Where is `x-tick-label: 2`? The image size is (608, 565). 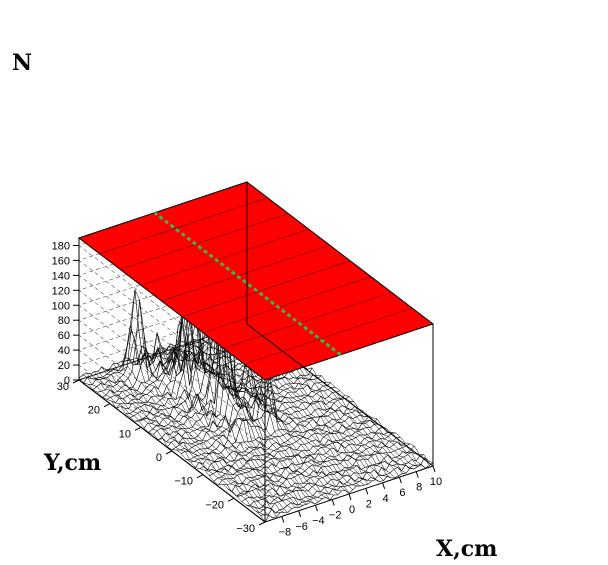
x-tick-label: 2 is located at coordinates (369, 504).